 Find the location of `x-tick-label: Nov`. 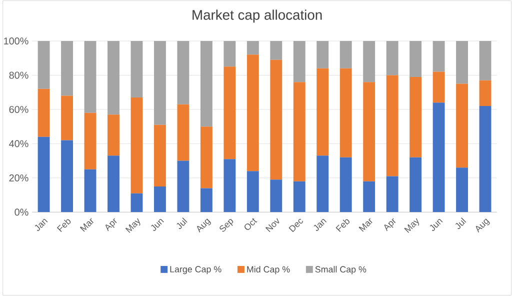

x-tick-label: Nov is located at coordinates (272, 225).